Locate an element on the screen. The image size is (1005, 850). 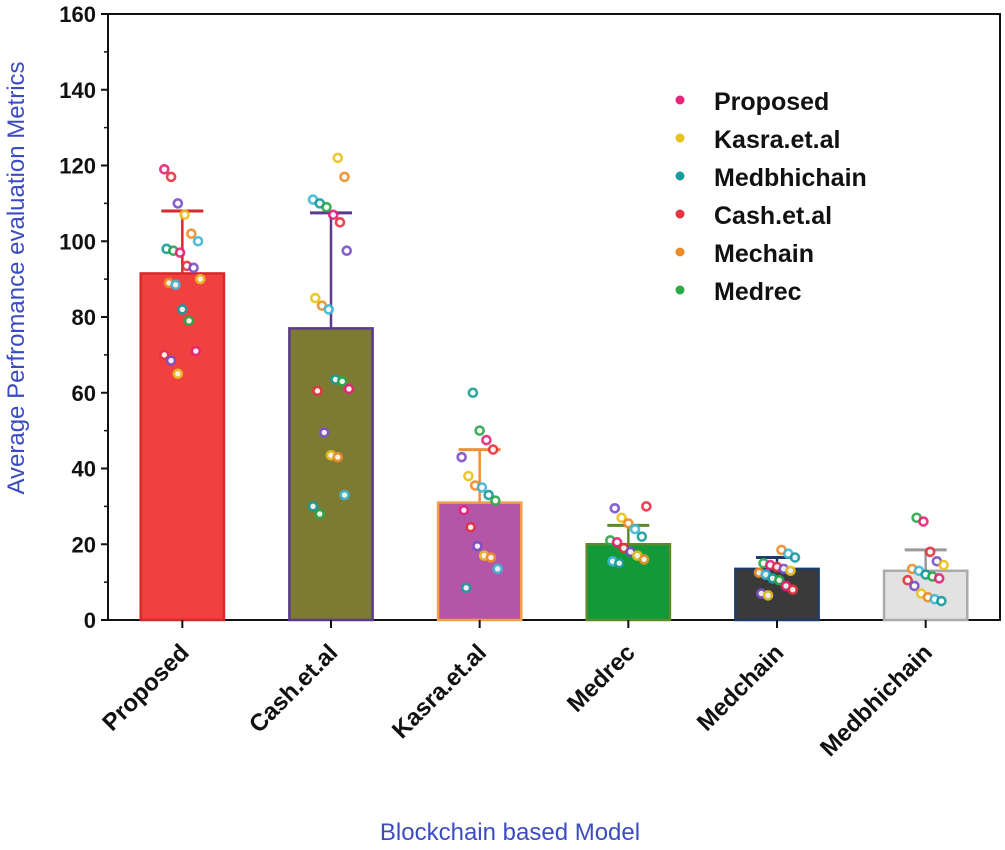
y-tick-label: 140 is located at coordinates (77, 90).